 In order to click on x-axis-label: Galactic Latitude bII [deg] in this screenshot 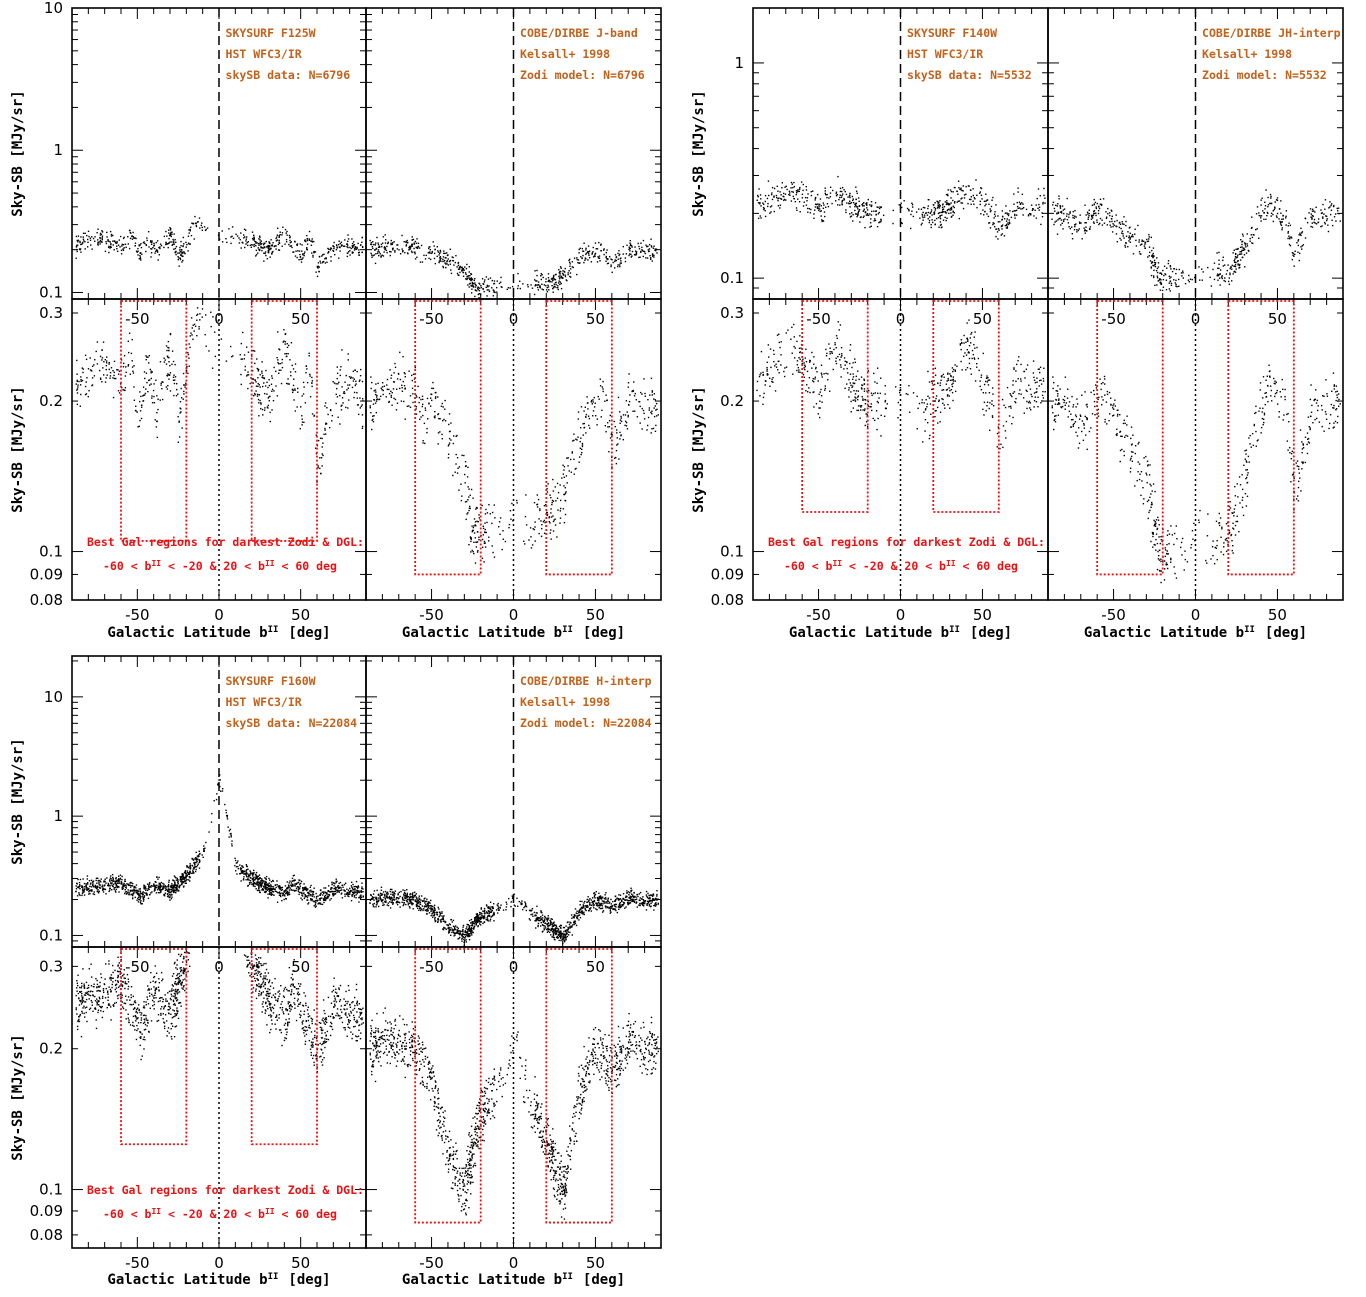, I will do `click(1195, 633)`.